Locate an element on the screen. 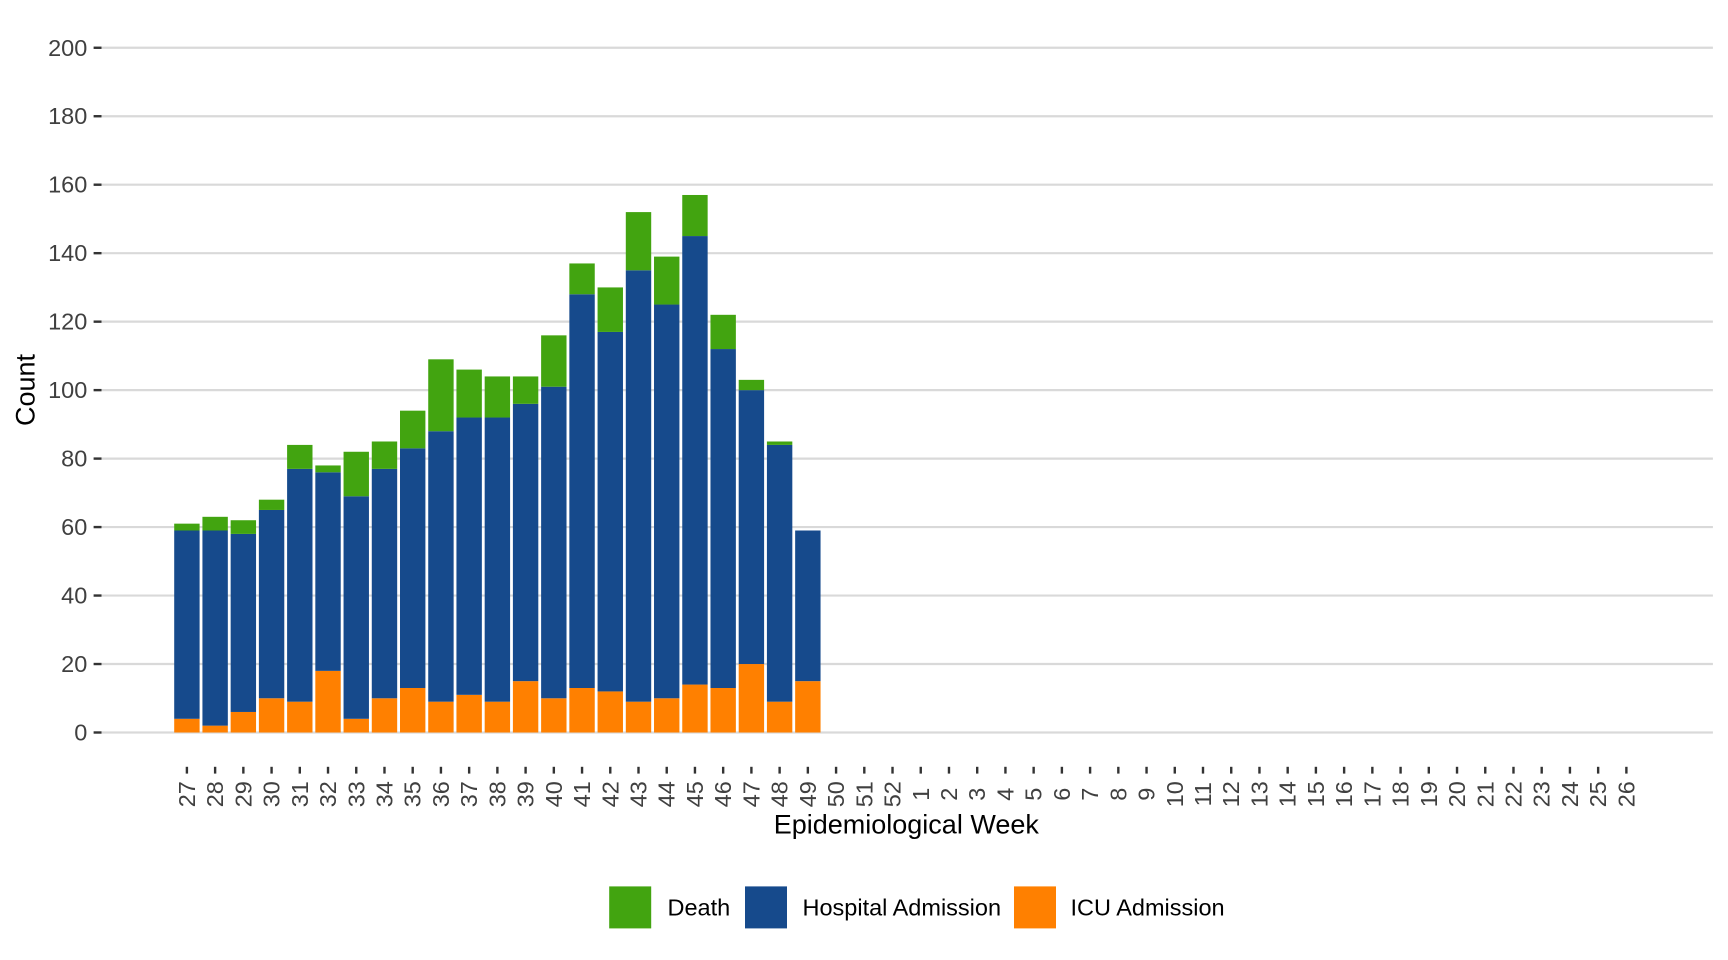  svg-text: 52 is located at coordinates (893, 794).